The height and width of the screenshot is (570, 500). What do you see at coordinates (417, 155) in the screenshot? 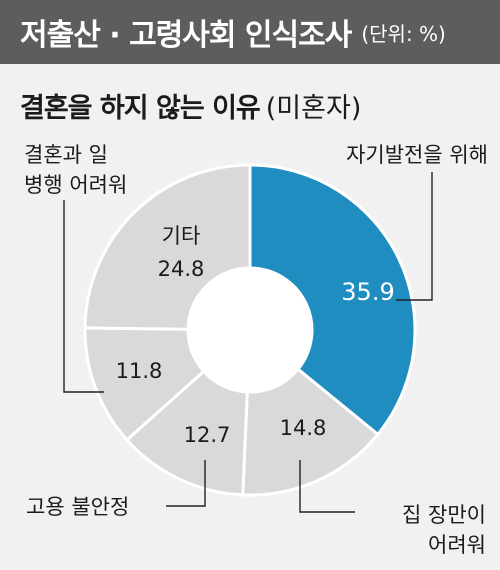
I see `category-label-0-line-0: 자기발전을 위해` at bounding box center [417, 155].